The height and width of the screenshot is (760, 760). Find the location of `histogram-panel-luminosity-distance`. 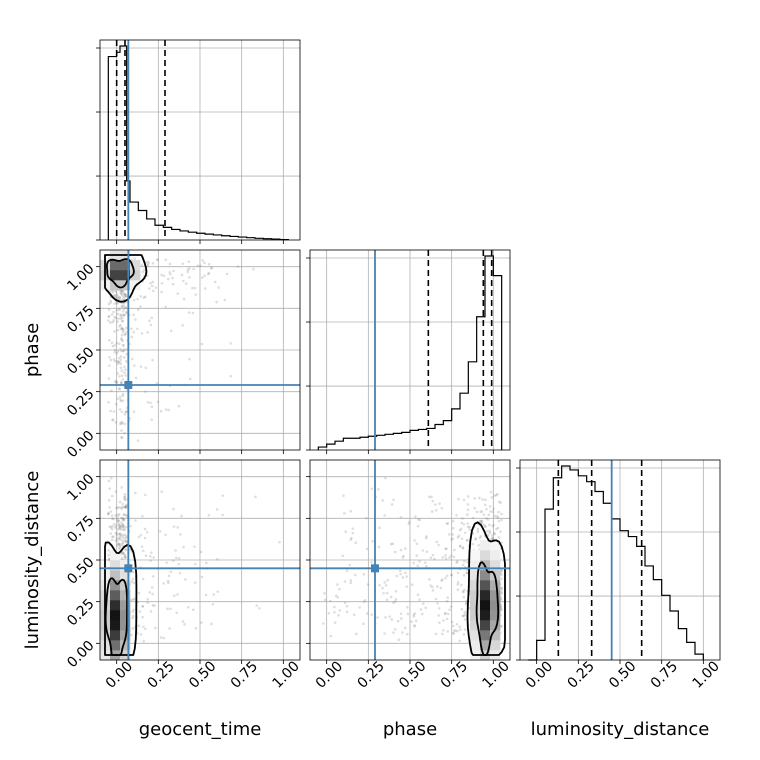

histogram-panel-luminosity-distance is located at coordinates (618, 560).